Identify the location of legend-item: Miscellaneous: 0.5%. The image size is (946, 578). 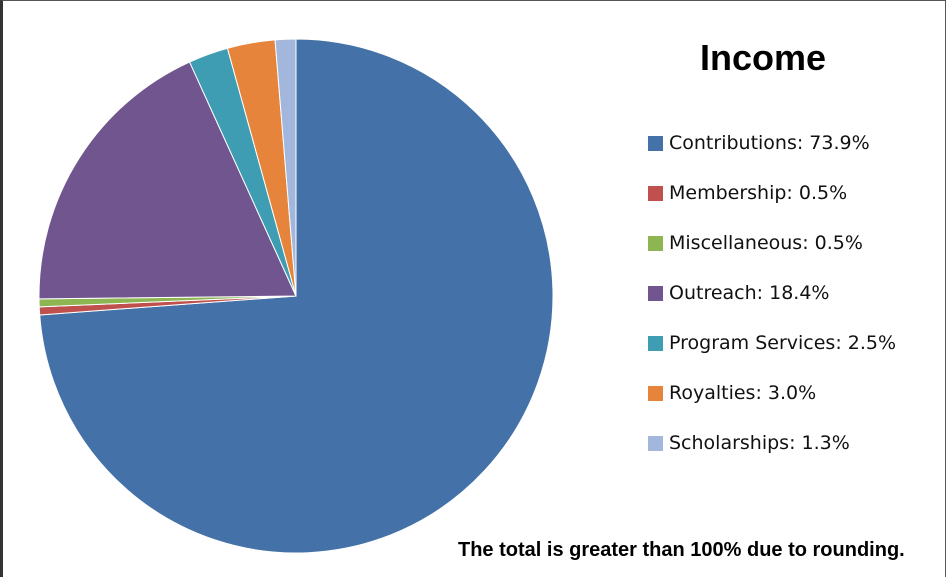
(755, 243).